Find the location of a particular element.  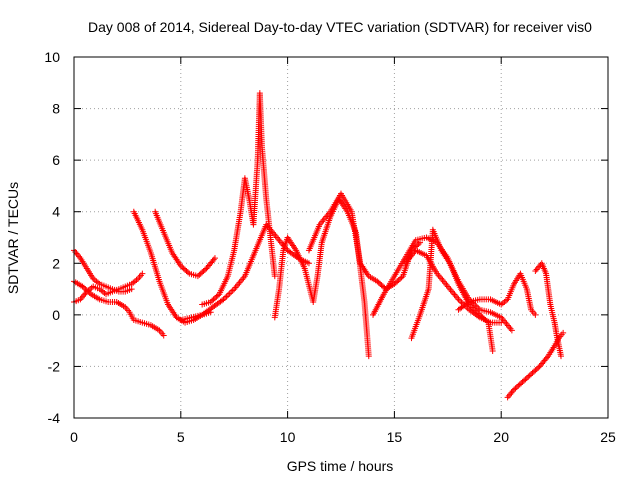

x-tick-label: 5 is located at coordinates (181, 437).